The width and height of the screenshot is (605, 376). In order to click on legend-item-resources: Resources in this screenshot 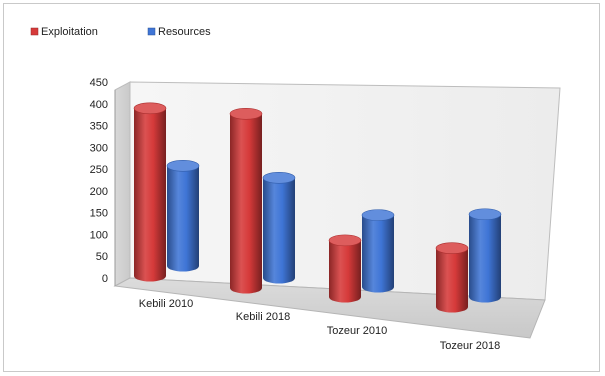, I will do `click(179, 32)`.